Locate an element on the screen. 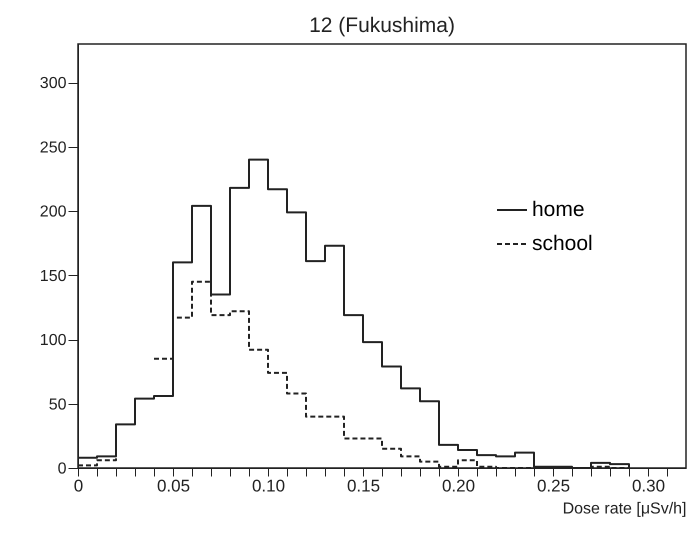 The image size is (697, 539). y-tick-label: 200 is located at coordinates (53, 212).